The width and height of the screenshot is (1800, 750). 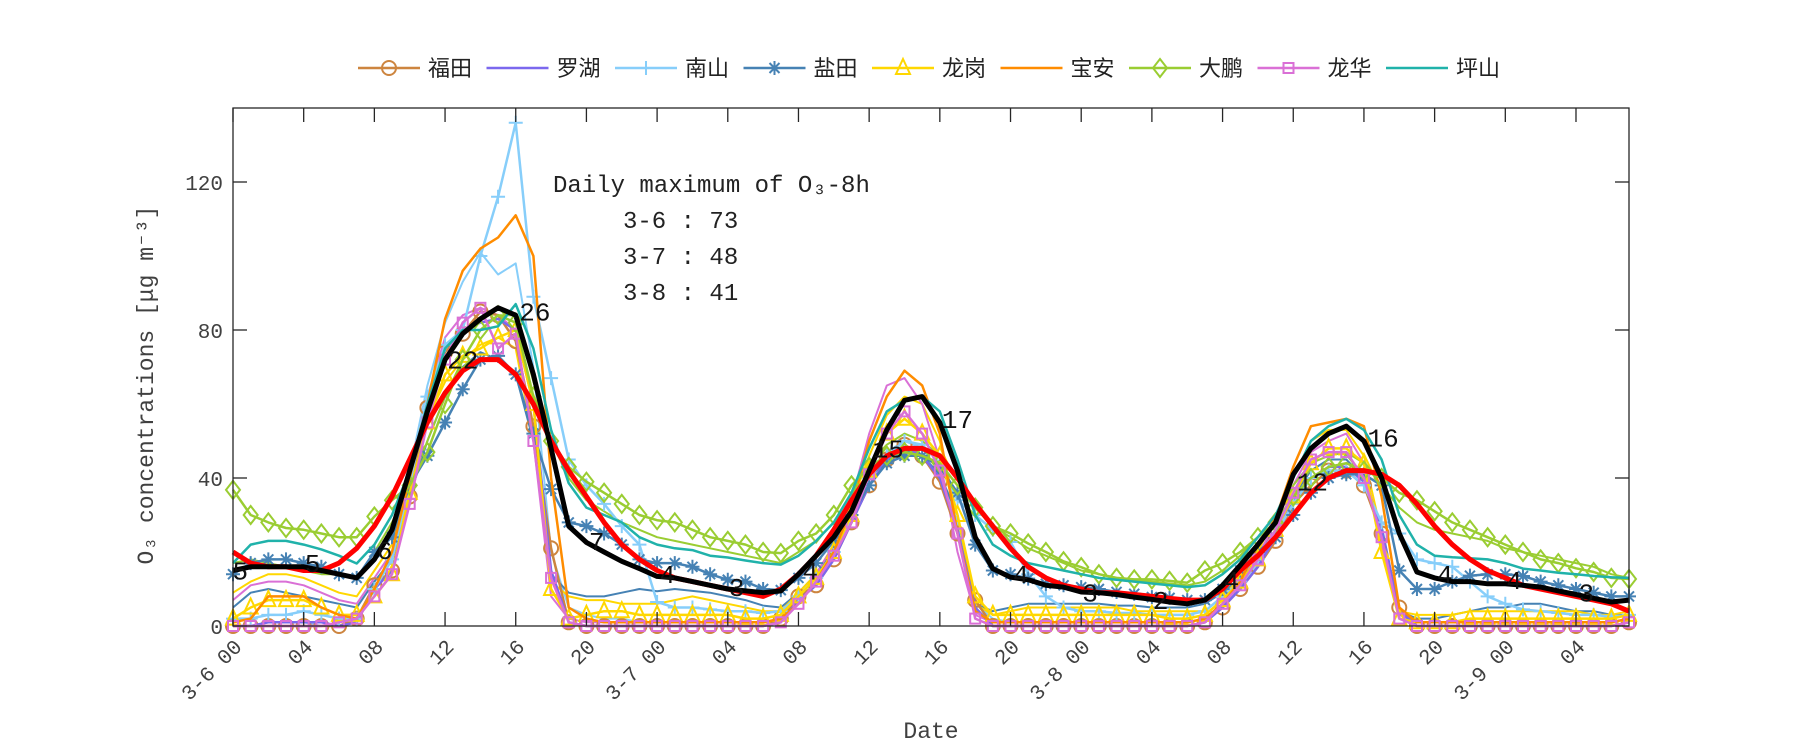 What do you see at coordinates (1314, 69) in the screenshot?
I see `legend-item: 龙华` at bounding box center [1314, 69].